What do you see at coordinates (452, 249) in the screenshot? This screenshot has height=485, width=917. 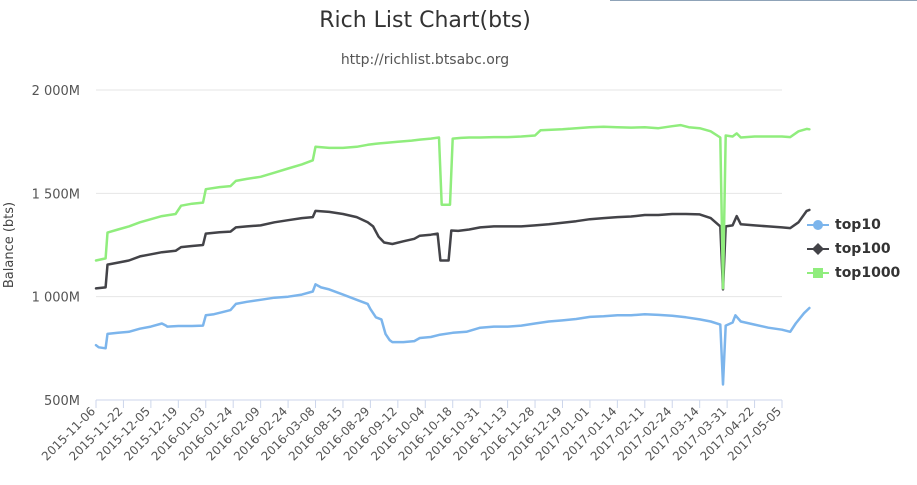 I see `series-line-top100` at bounding box center [452, 249].